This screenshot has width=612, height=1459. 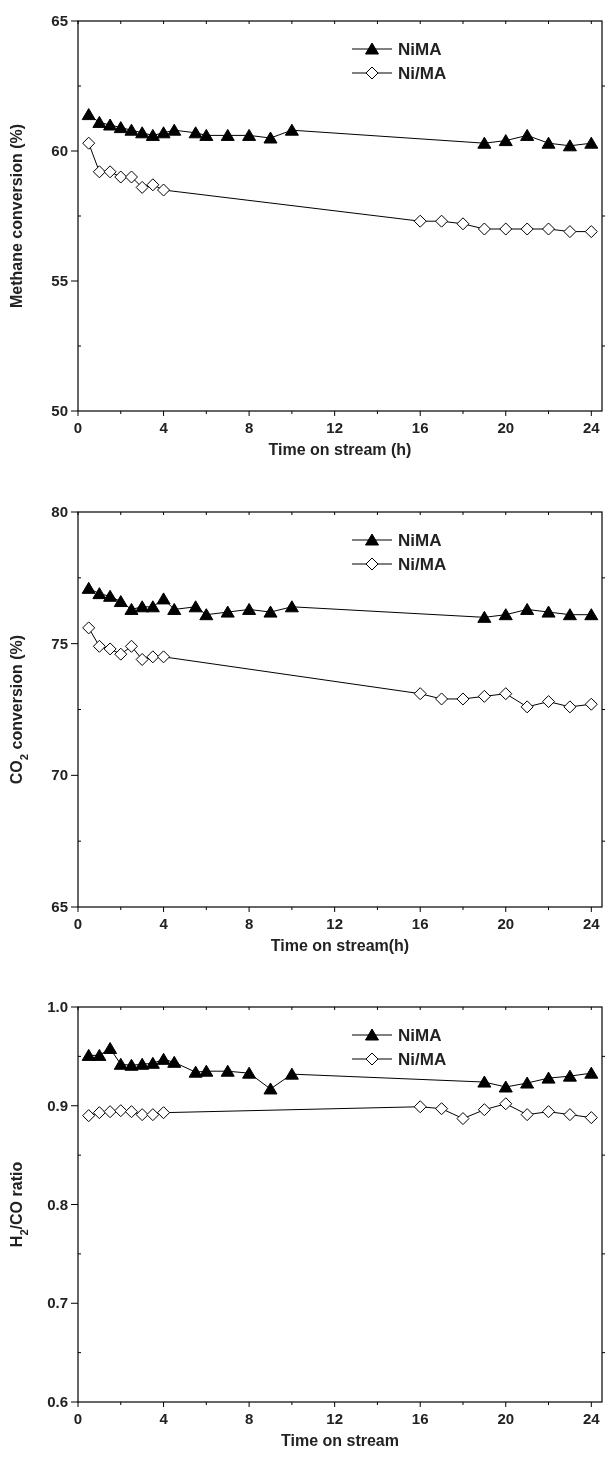 What do you see at coordinates (59, 150) in the screenshot?
I see `y-tick-label: 60` at bounding box center [59, 150].